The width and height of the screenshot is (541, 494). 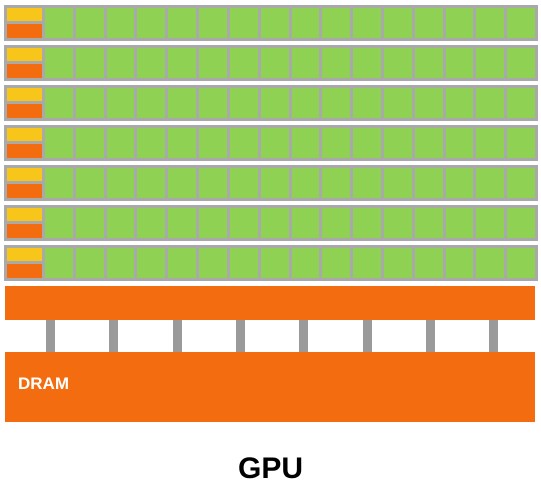 I want to click on dram-block, so click(x=270, y=387).